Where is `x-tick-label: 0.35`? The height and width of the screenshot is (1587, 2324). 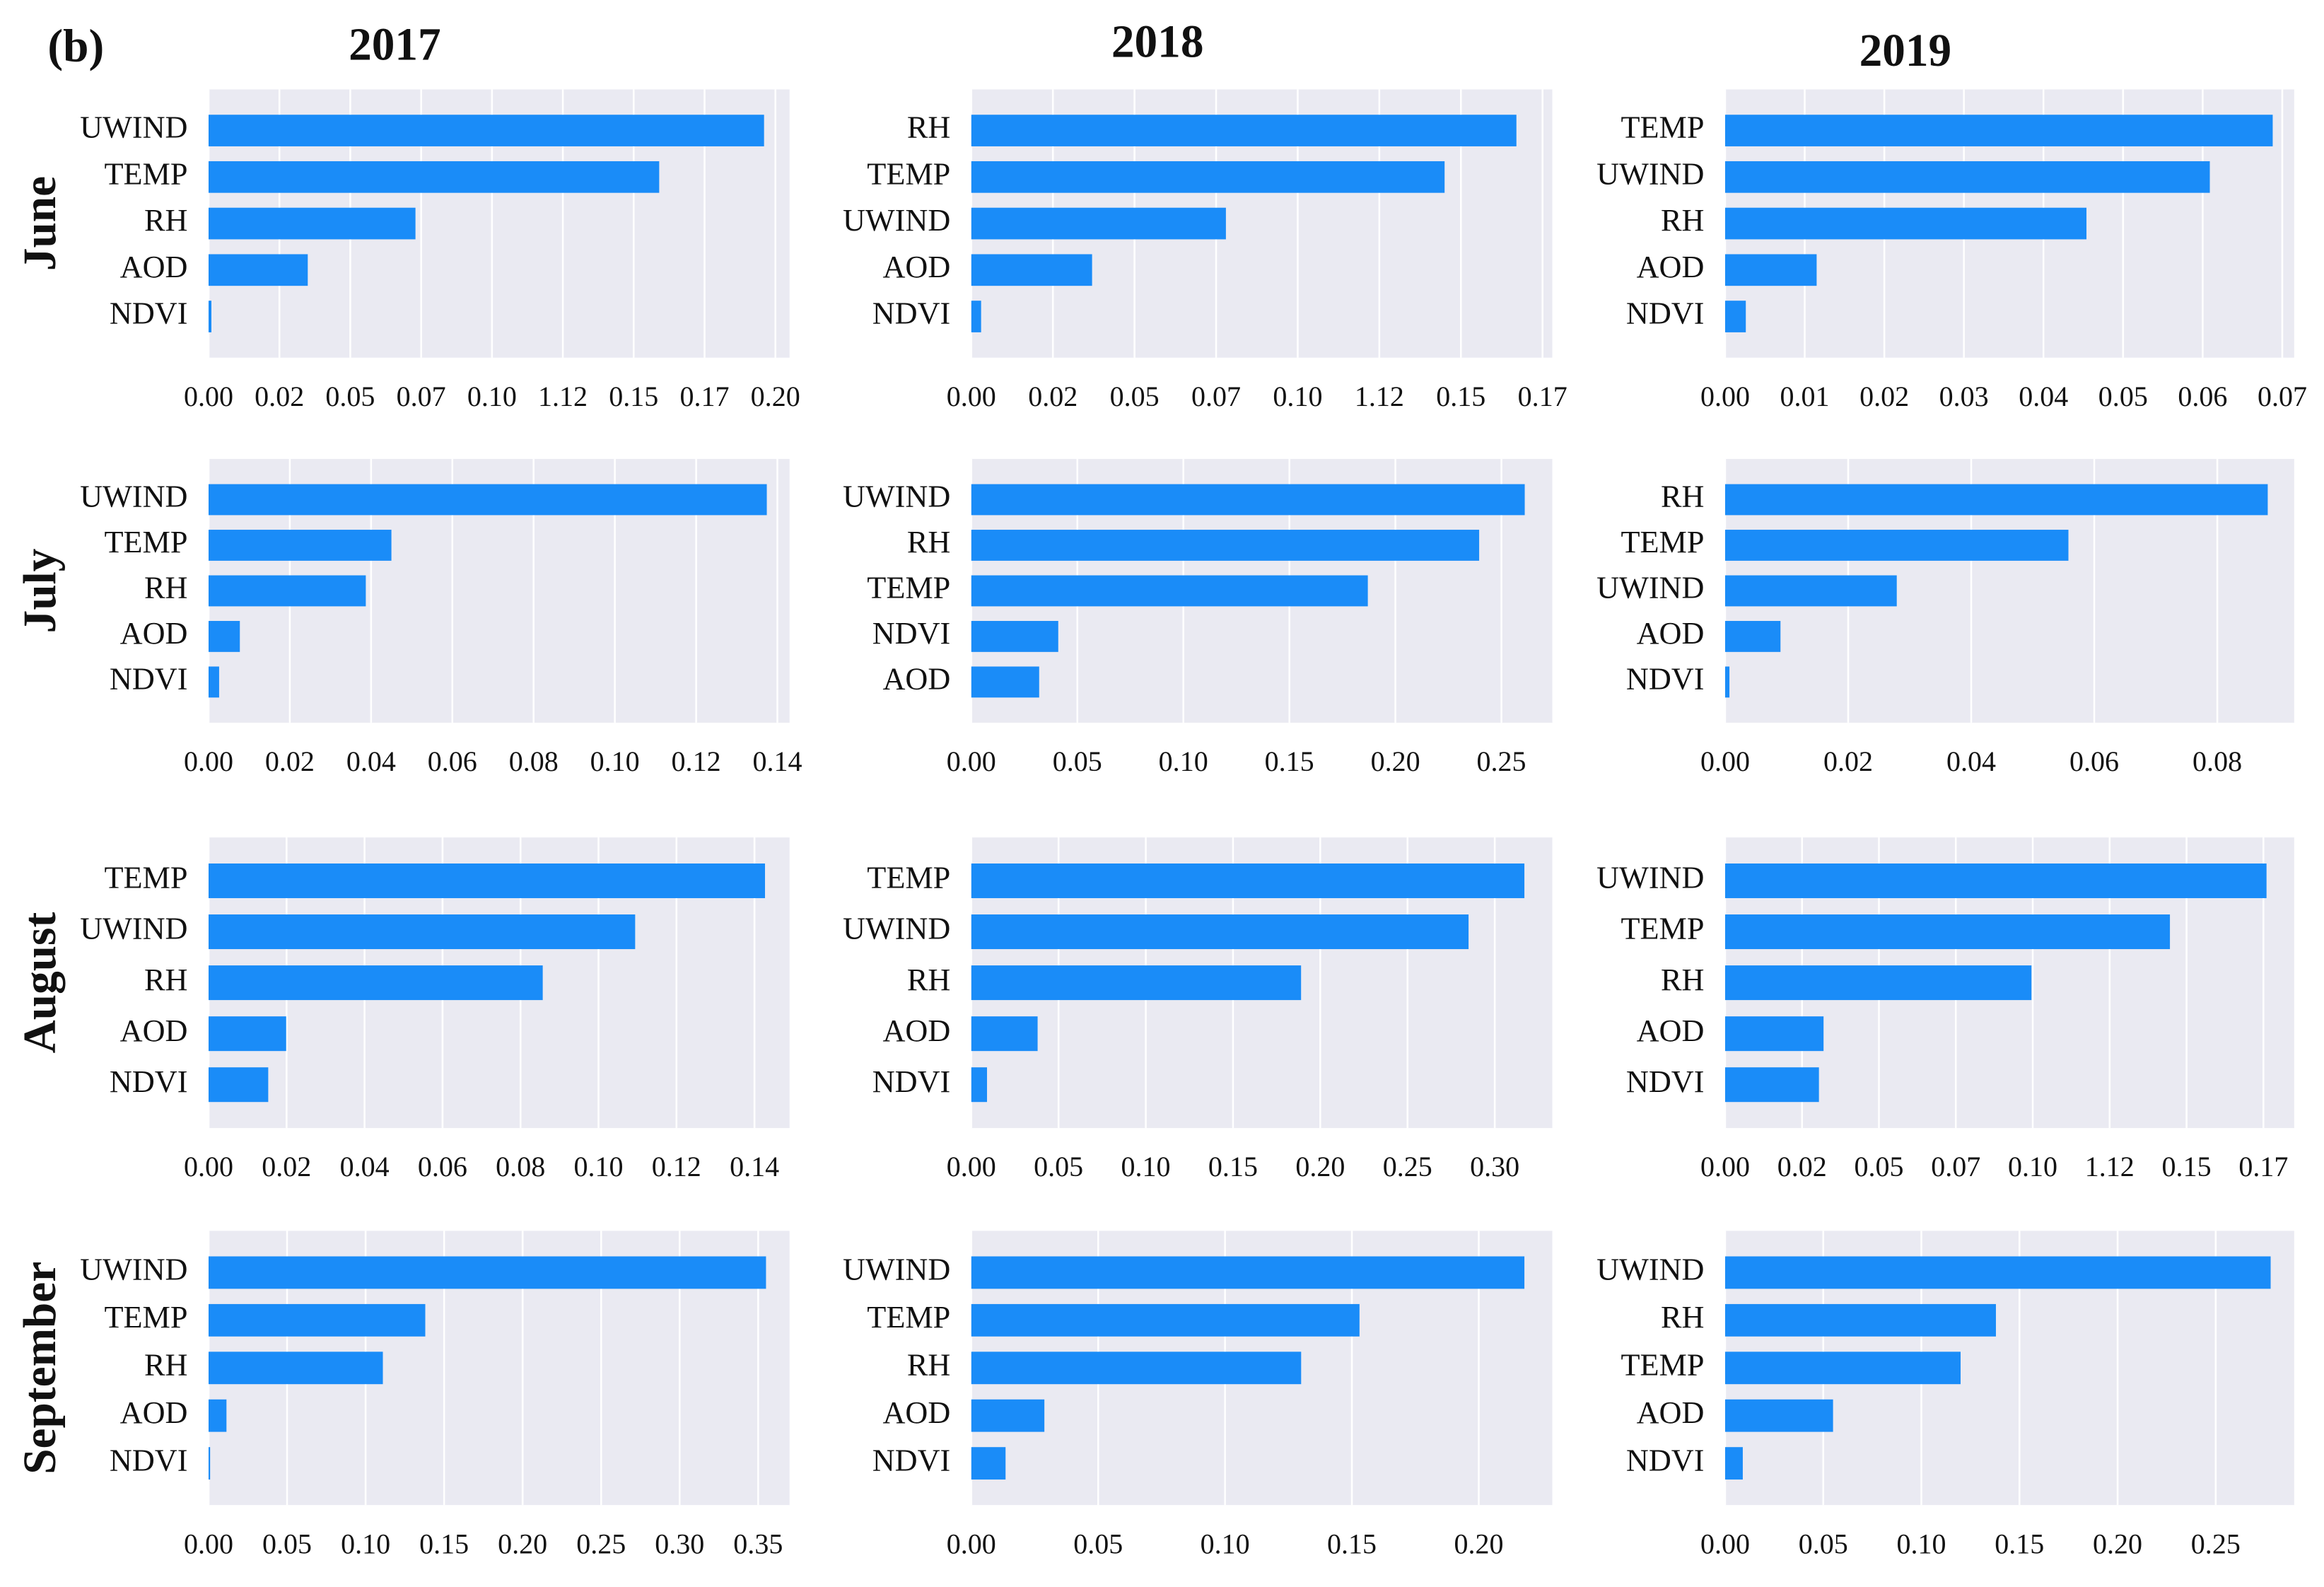
x-tick-label: 0.35 is located at coordinates (758, 1543).